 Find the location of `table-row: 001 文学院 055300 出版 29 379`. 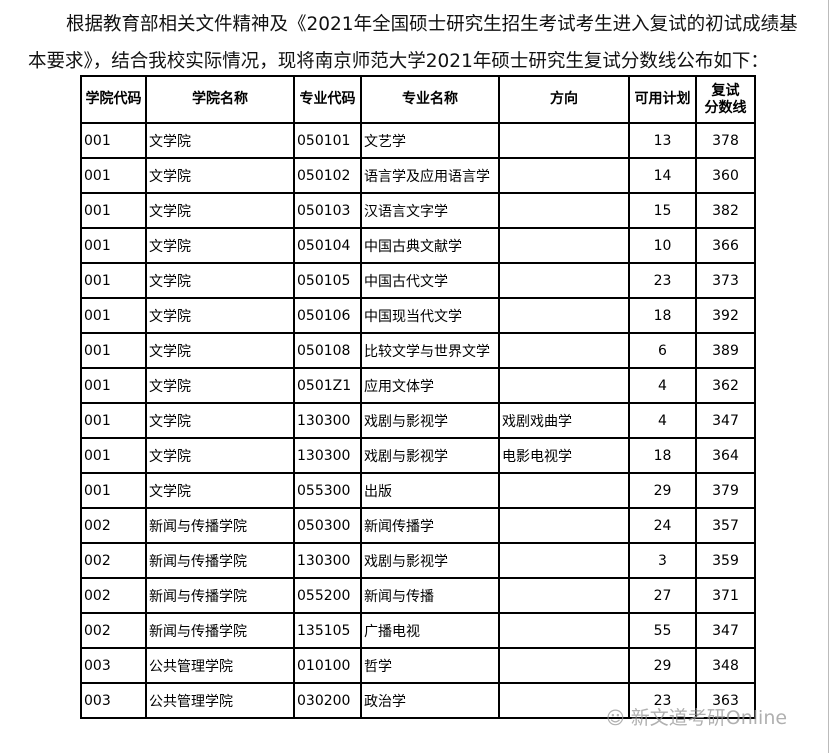

table-row: 001 文学院 055300 出版 29 379 is located at coordinates (418, 490).